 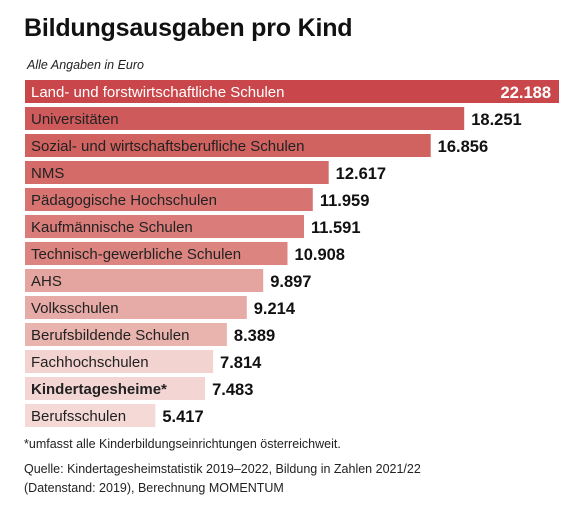 What do you see at coordinates (463, 147) in the screenshot?
I see `value-label: 16.856` at bounding box center [463, 147].